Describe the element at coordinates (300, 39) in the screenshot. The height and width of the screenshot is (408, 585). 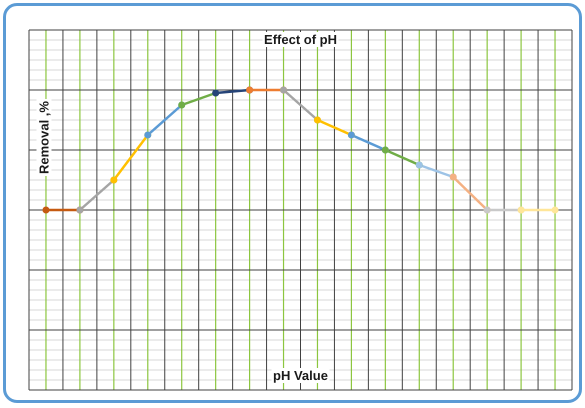
I see `chart-title: Effect of pH` at that location.